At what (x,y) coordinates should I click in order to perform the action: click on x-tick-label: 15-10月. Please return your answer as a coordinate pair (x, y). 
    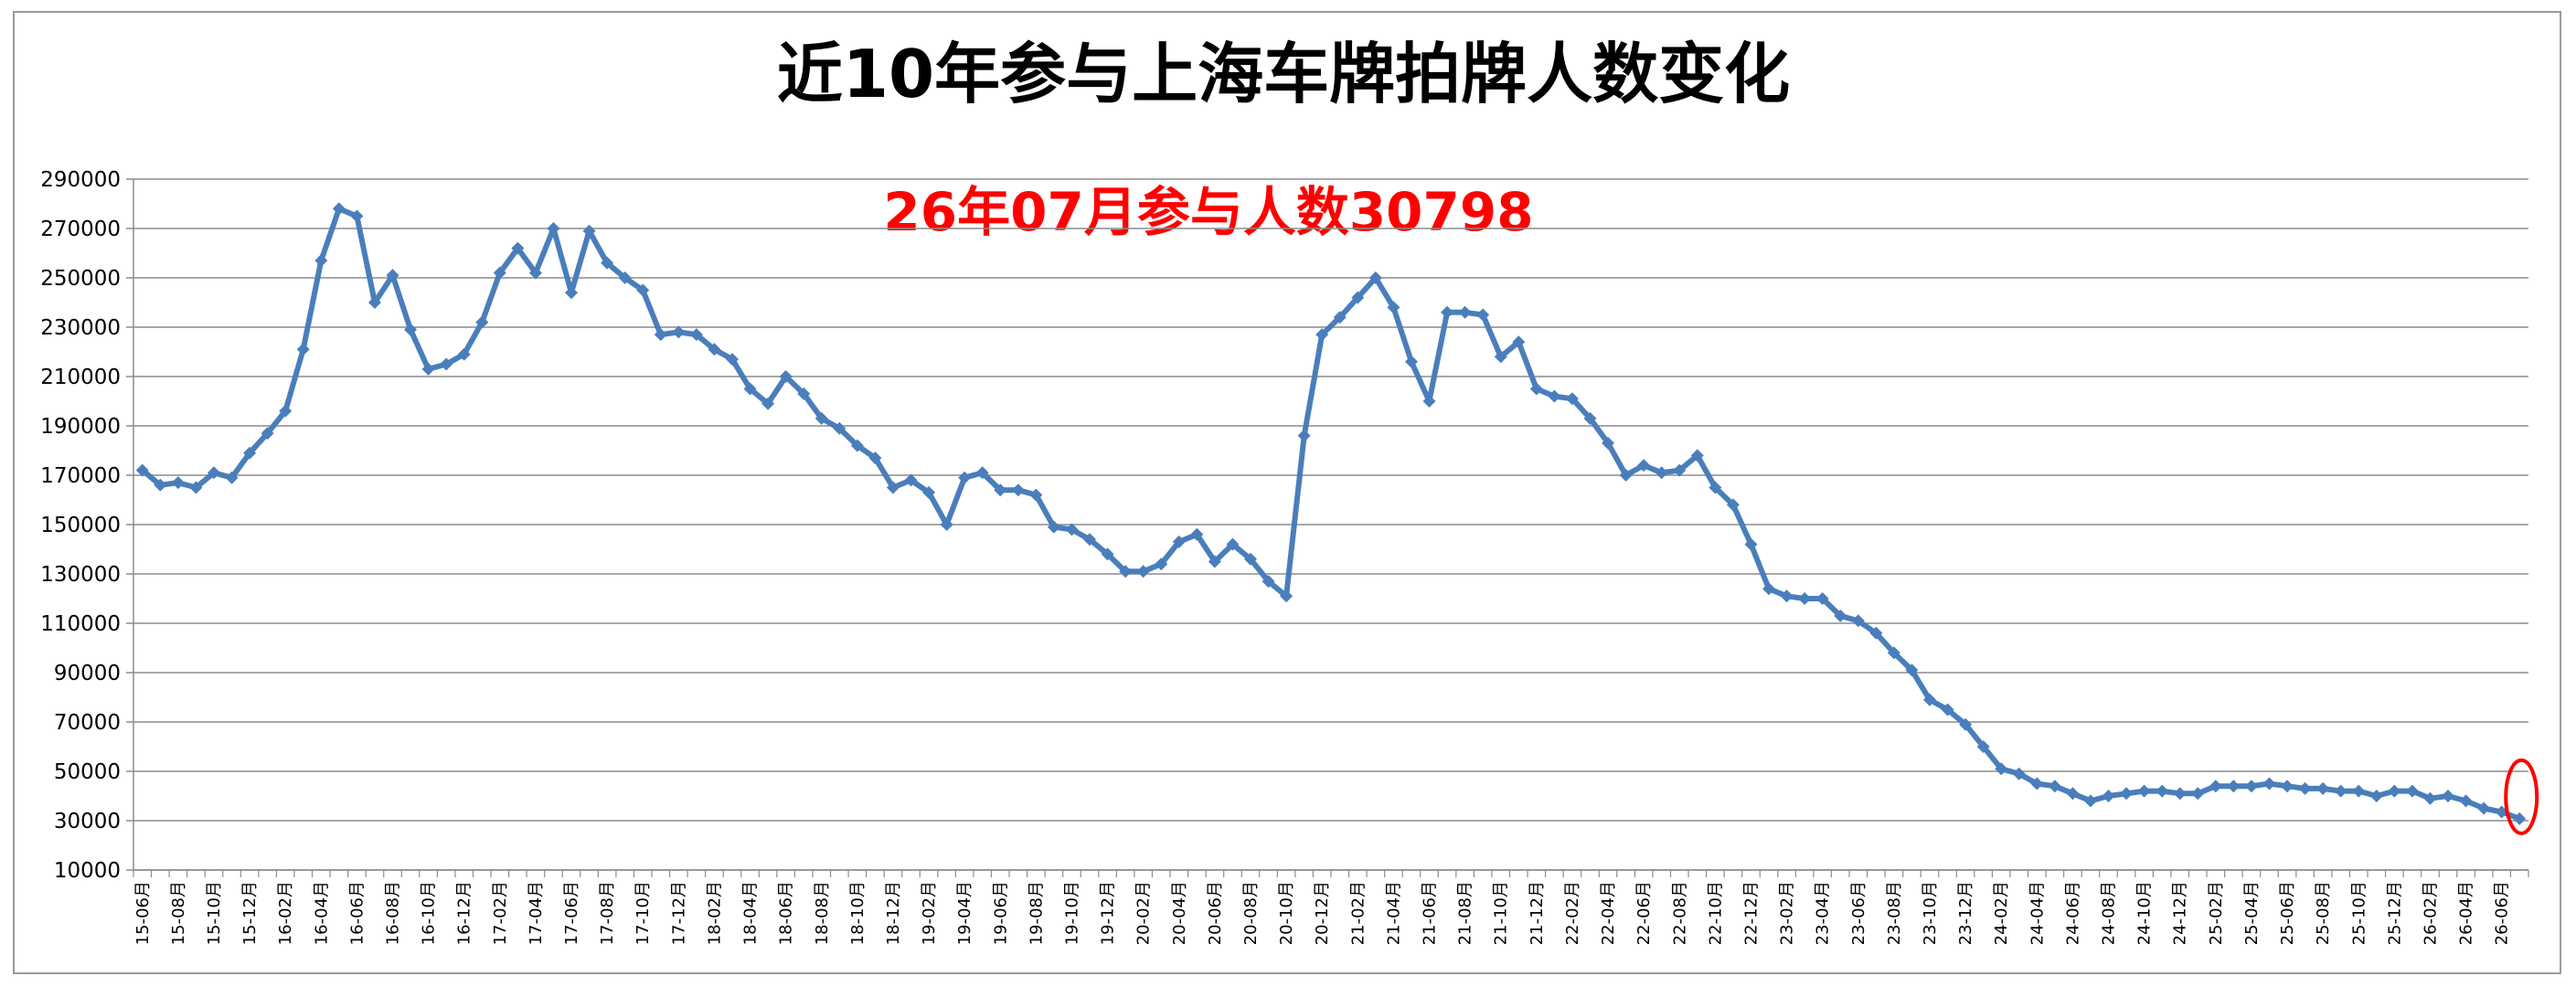
    Looking at the image, I should click on (214, 913).